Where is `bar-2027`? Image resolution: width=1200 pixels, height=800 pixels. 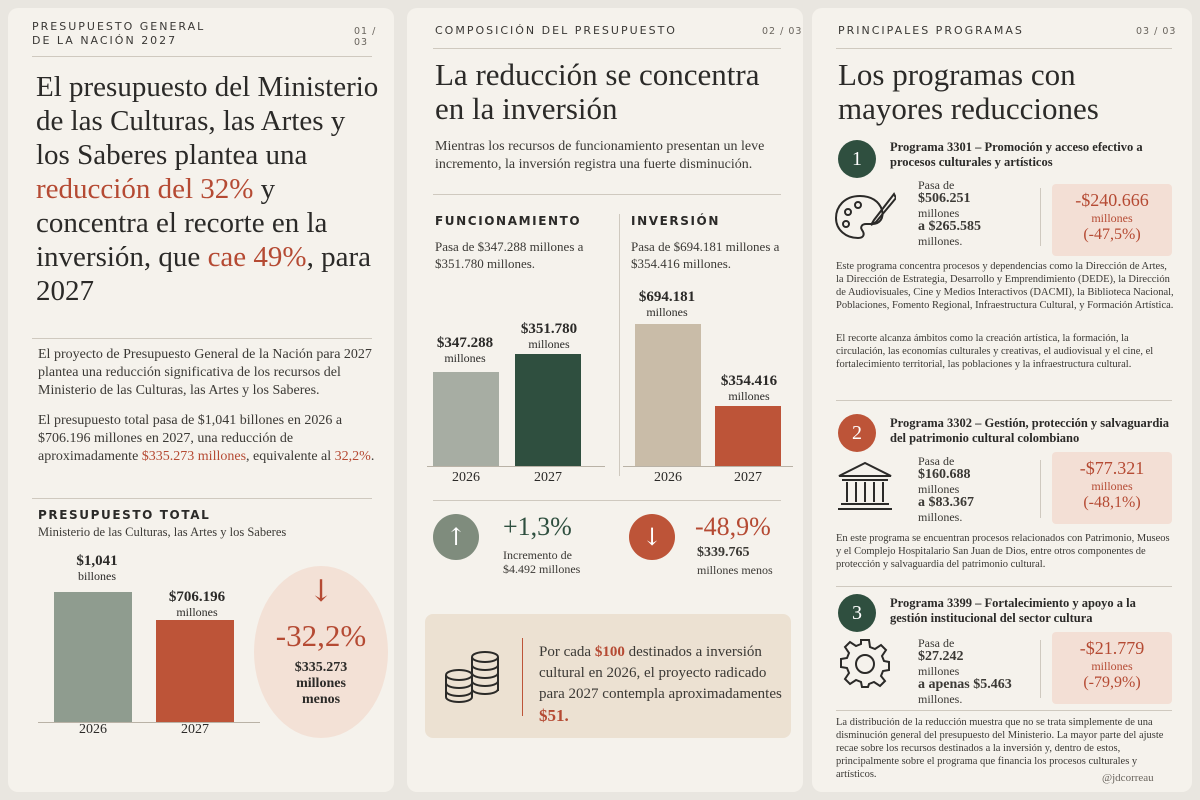 bar-2027 is located at coordinates (195, 671).